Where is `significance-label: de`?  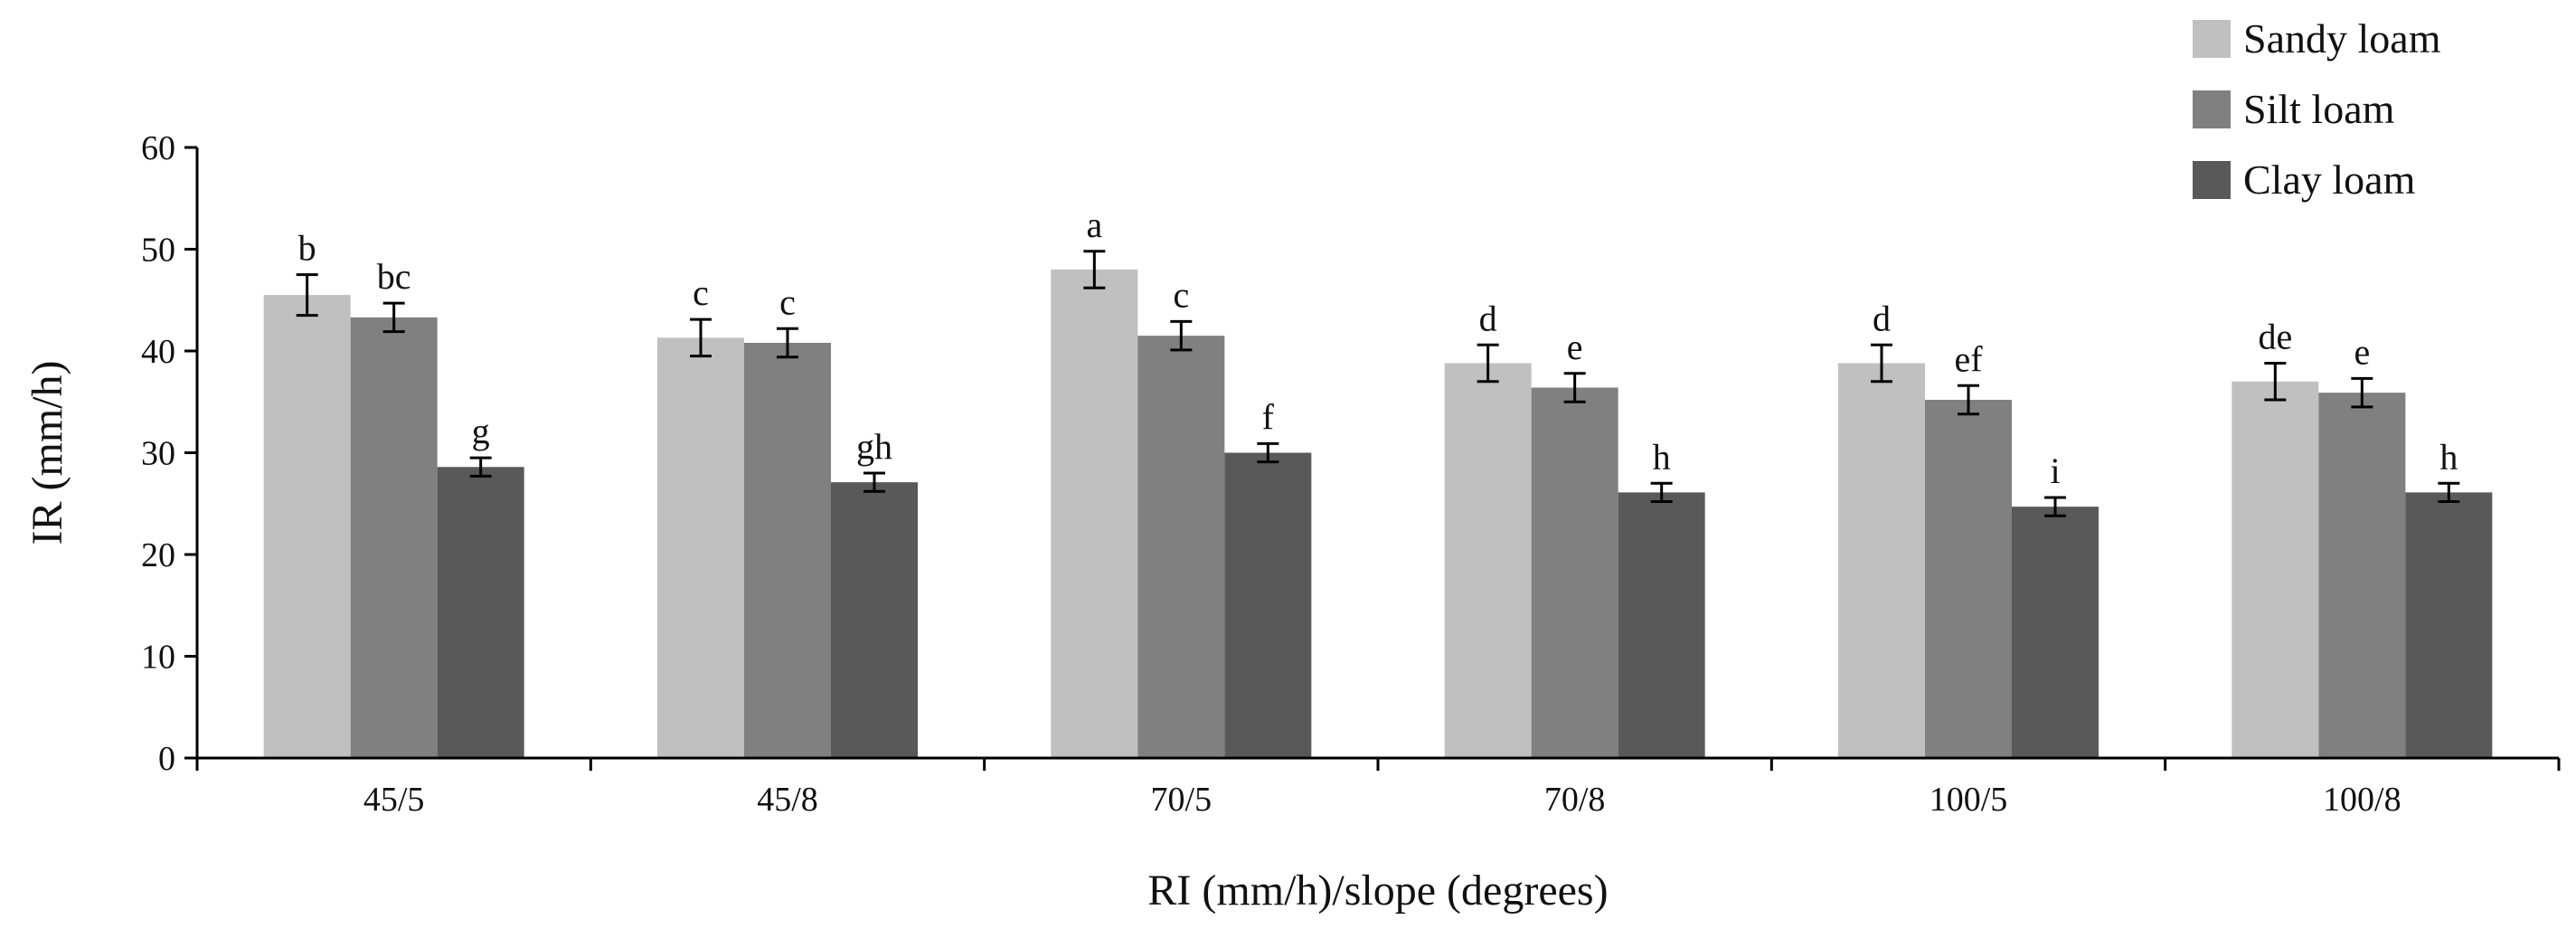
significance-label: de is located at coordinates (2275, 337).